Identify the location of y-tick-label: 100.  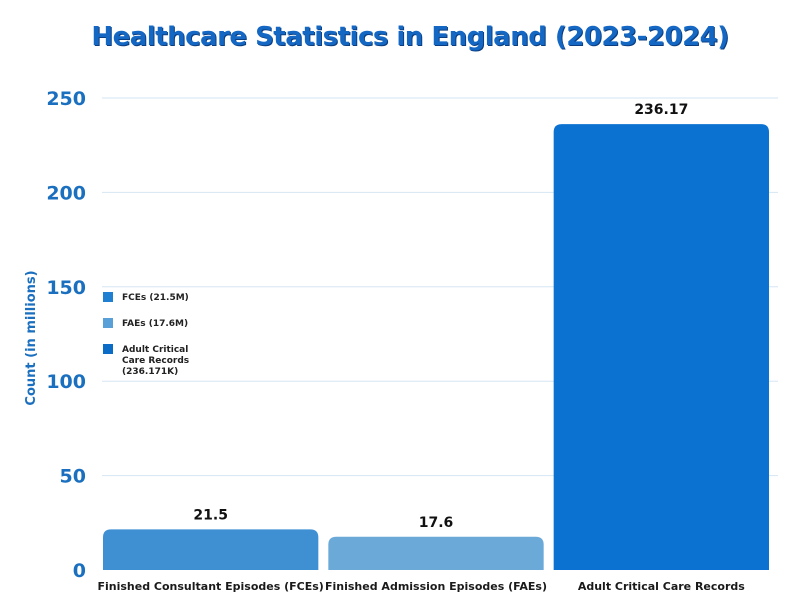
(66, 382).